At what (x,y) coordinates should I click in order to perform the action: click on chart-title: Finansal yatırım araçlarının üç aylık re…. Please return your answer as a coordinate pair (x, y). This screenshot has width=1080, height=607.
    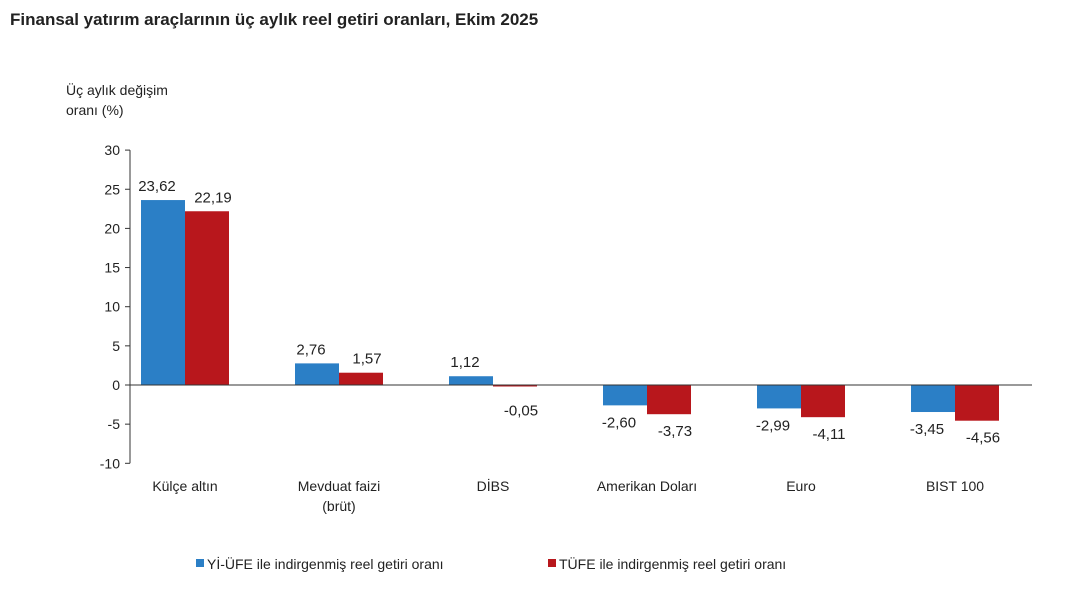
    Looking at the image, I should click on (274, 19).